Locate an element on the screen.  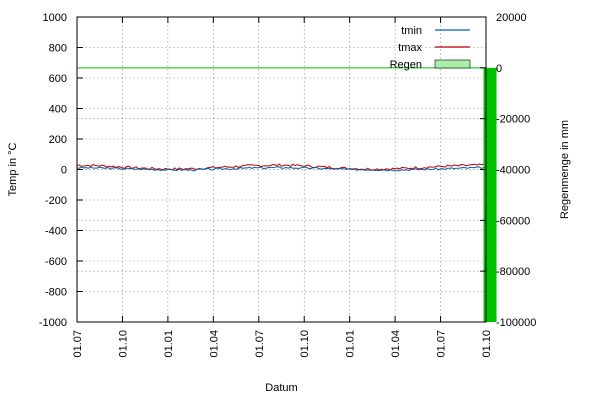
y-tick-label: 200 is located at coordinates (58, 140).